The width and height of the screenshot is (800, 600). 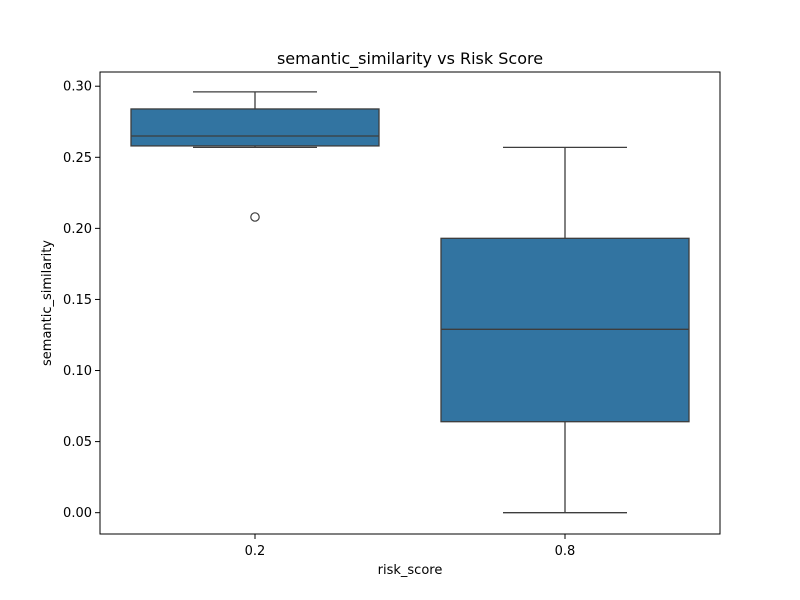 I want to click on y-axis: 0.00 0.05 0.10 0.15 0.20 0.25 0.30, so click(x=81, y=300).